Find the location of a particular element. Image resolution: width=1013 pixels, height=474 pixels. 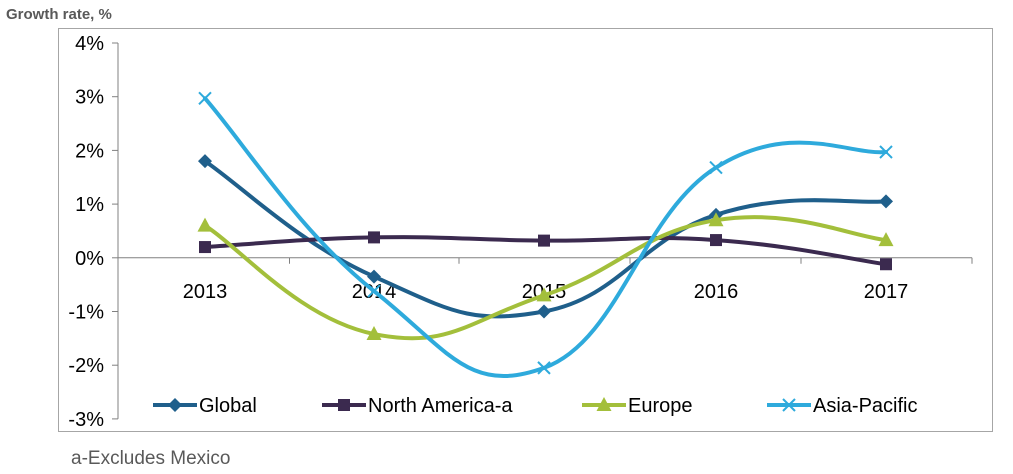

footnote: a-Excludes Mexico is located at coordinates (151, 458).